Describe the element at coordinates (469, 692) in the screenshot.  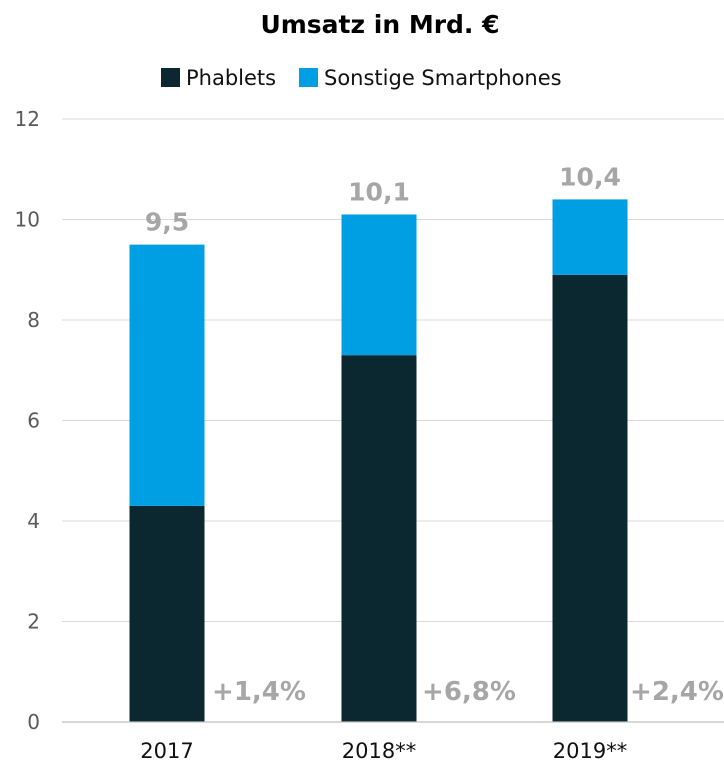
I see `growth-label: +6,8%` at that location.